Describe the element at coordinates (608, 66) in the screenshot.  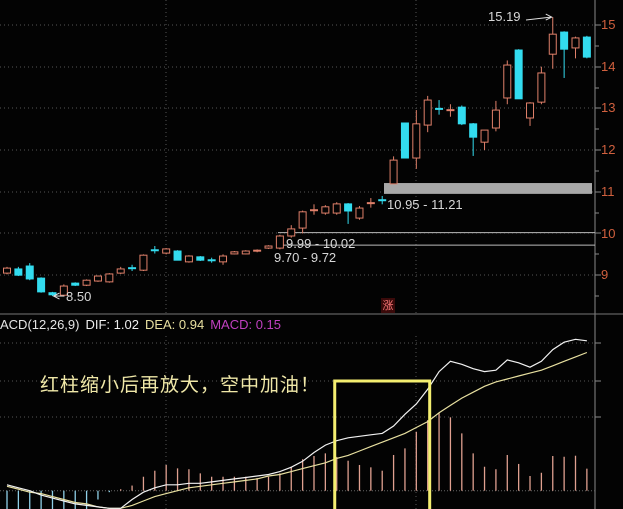
I see `price-tick-label: 14` at that location.